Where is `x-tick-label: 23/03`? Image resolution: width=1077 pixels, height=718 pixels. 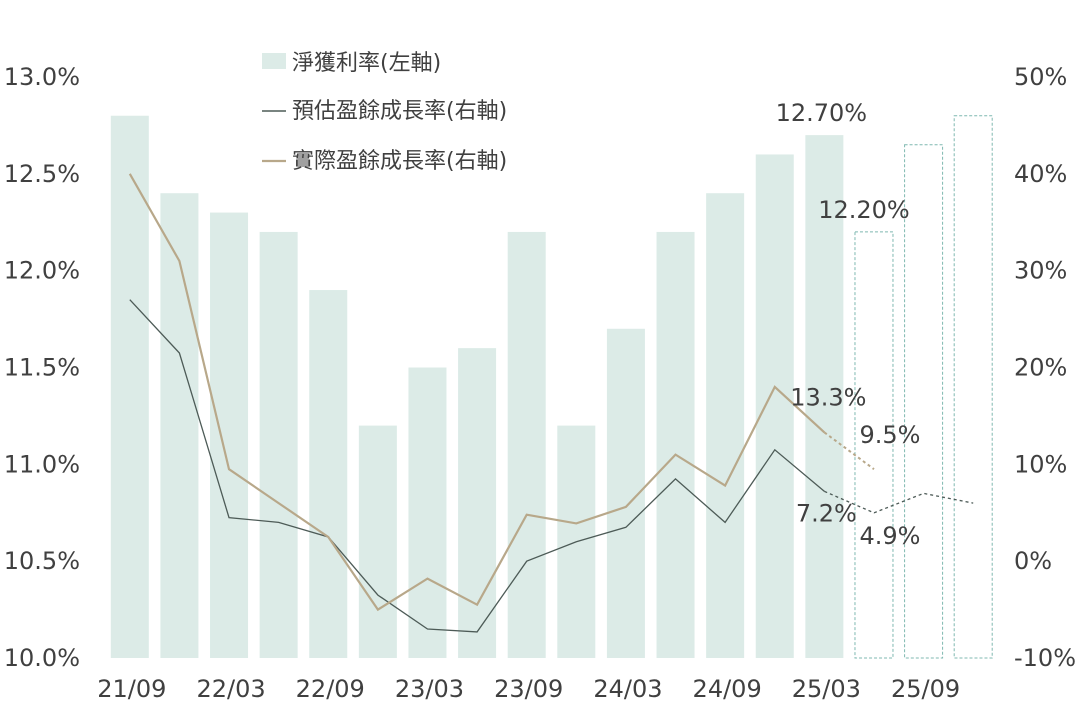 x-tick-label: 23/03 is located at coordinates (429, 689).